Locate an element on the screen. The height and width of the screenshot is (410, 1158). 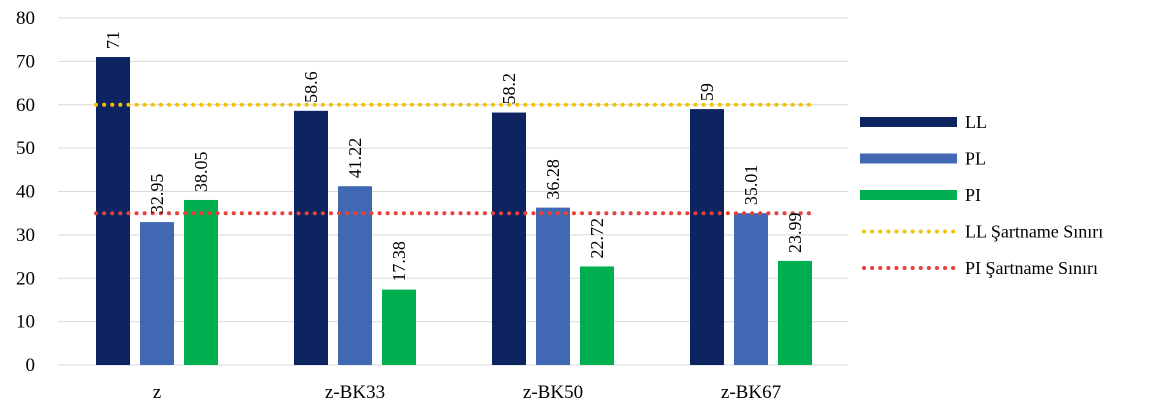
legend-item-pl: PL is located at coordinates (923, 159).